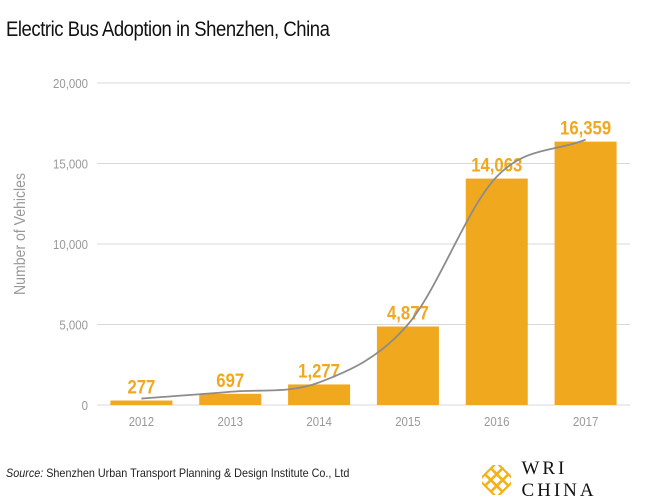  I want to click on bar-2014, so click(319, 394).